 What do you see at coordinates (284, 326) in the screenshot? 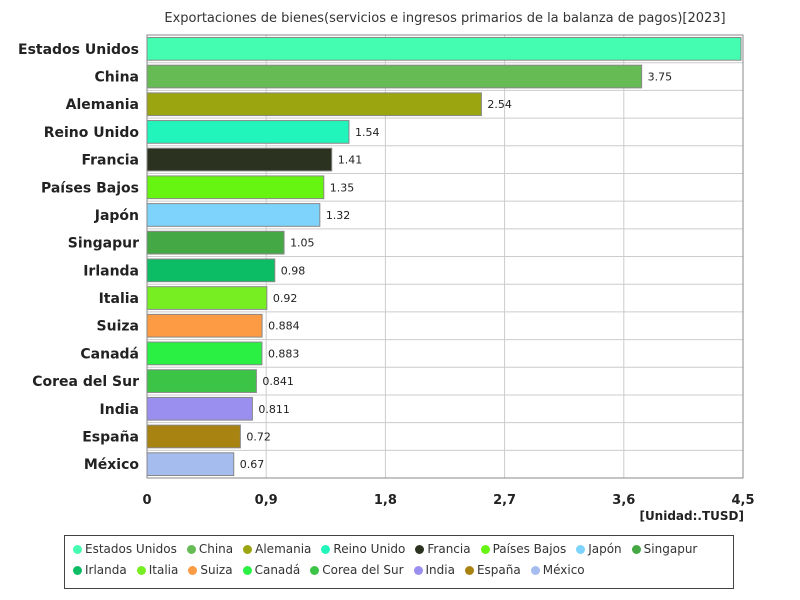
I see `value-label: 0.884` at bounding box center [284, 326].